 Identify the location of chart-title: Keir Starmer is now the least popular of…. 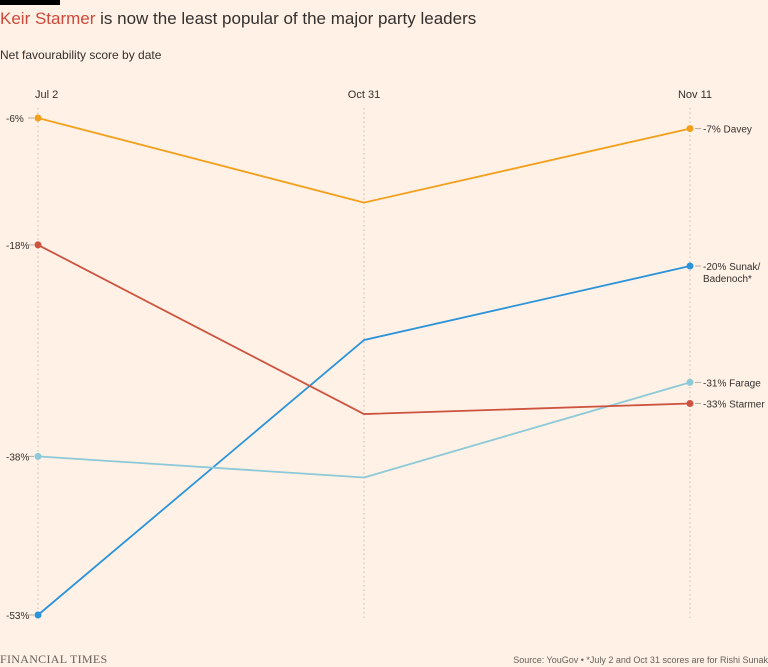
(238, 19).